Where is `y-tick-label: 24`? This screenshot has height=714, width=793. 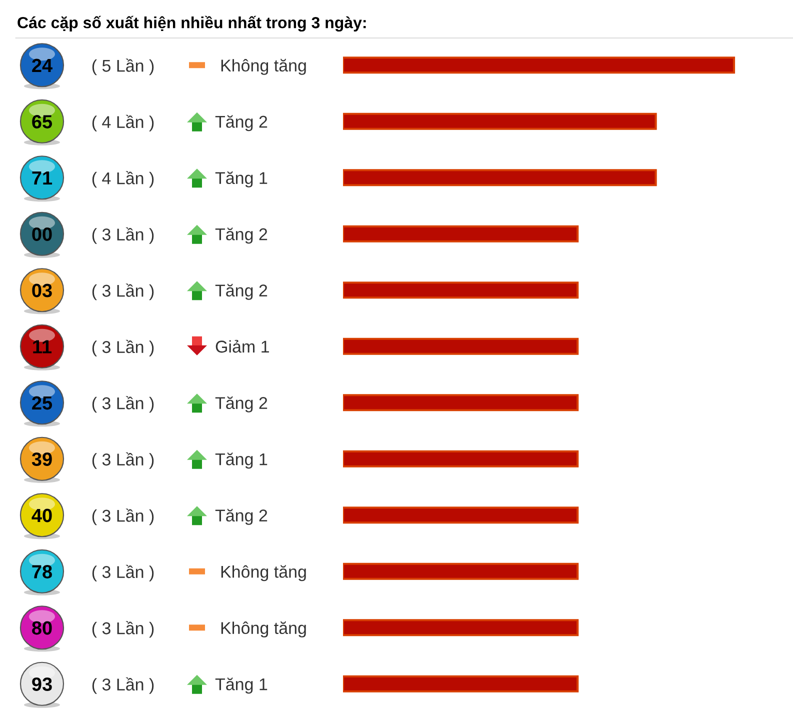 y-tick-label: 24 is located at coordinates (42, 65).